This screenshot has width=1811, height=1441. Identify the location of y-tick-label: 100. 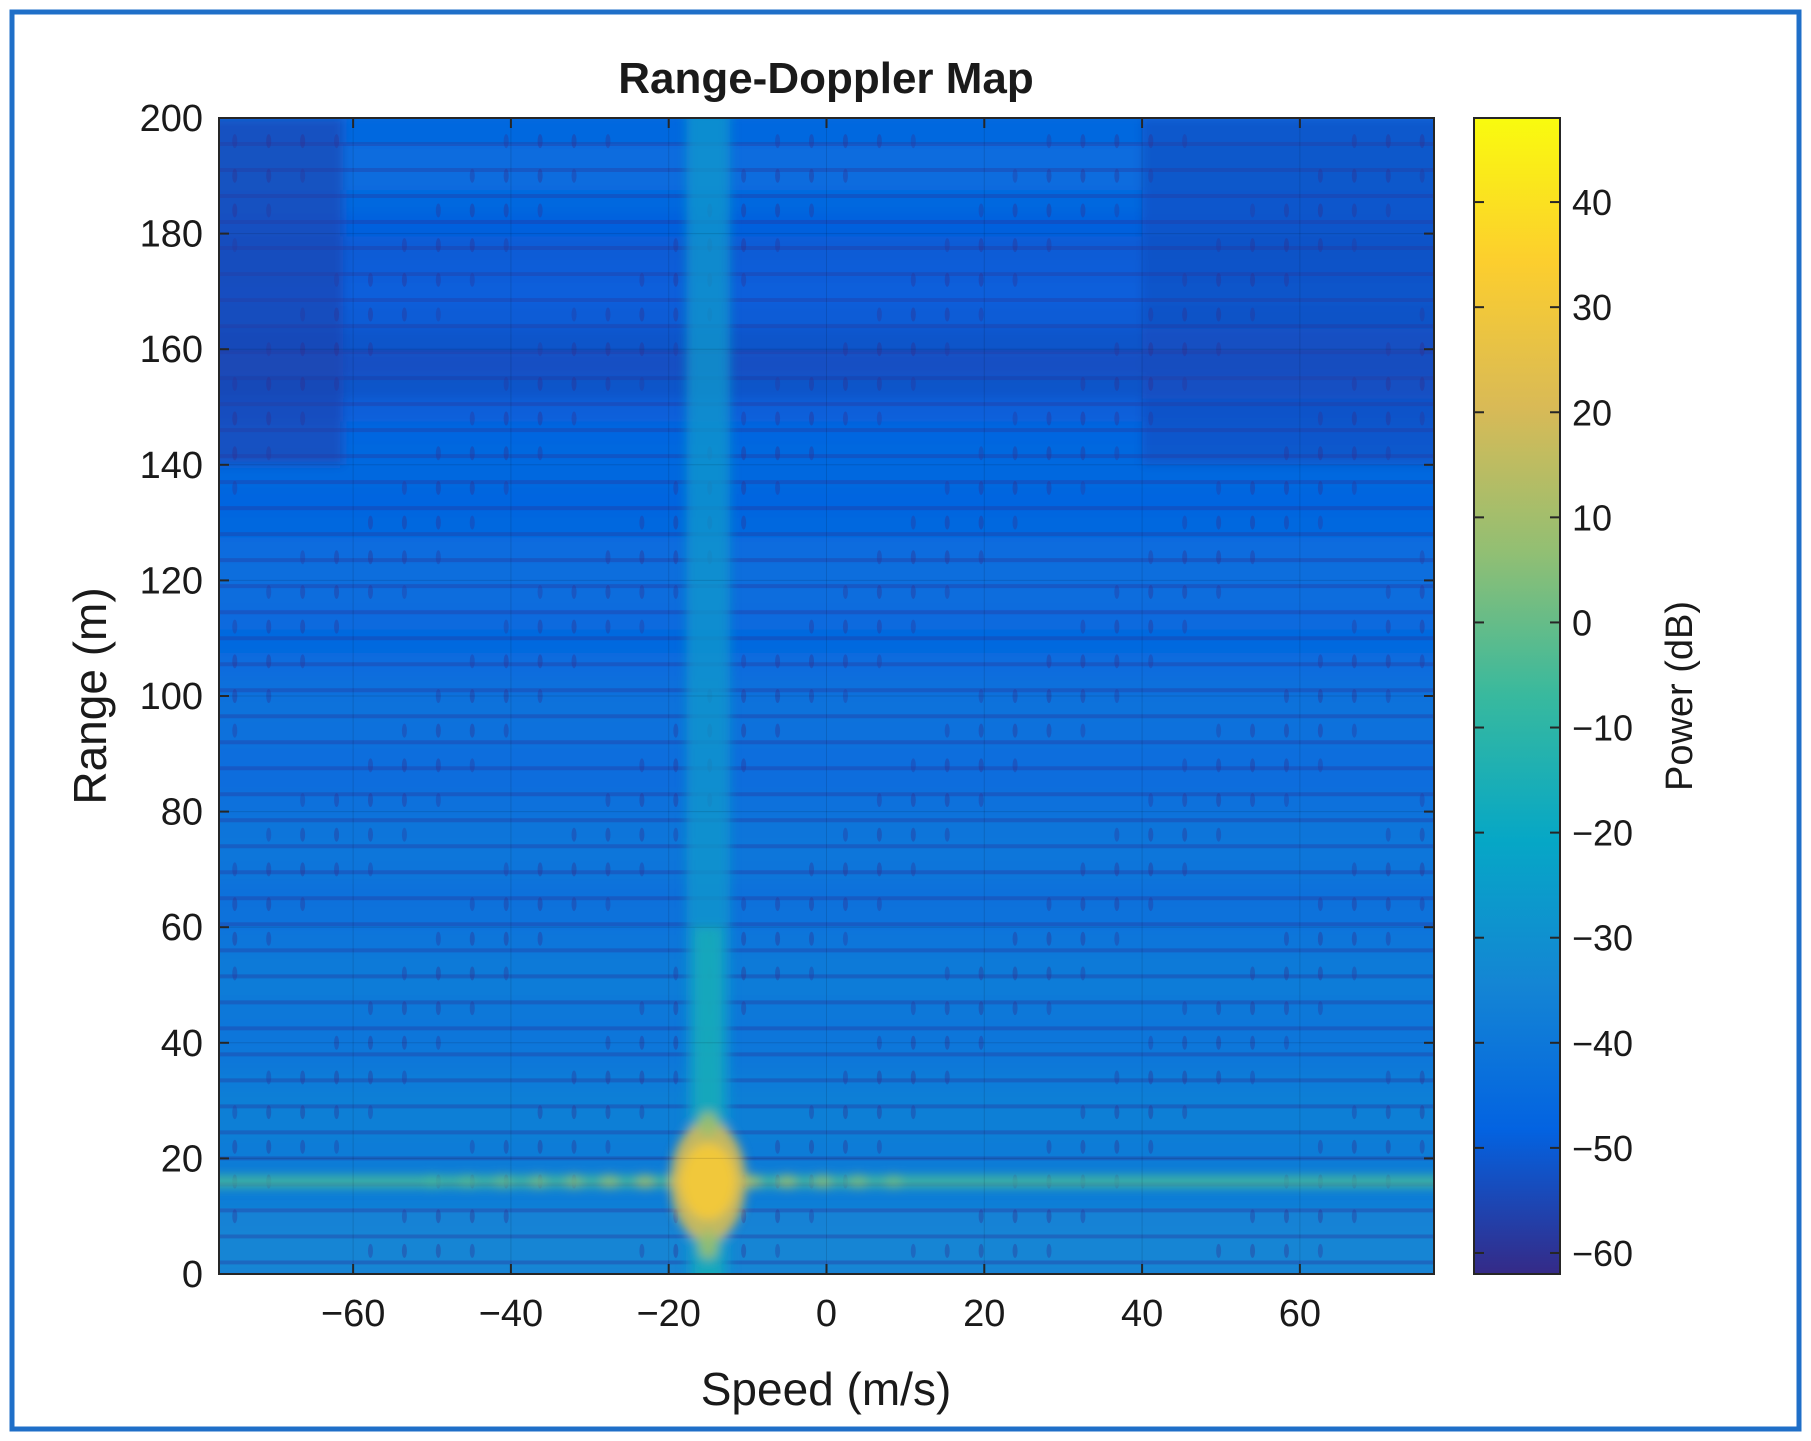
(171, 697).